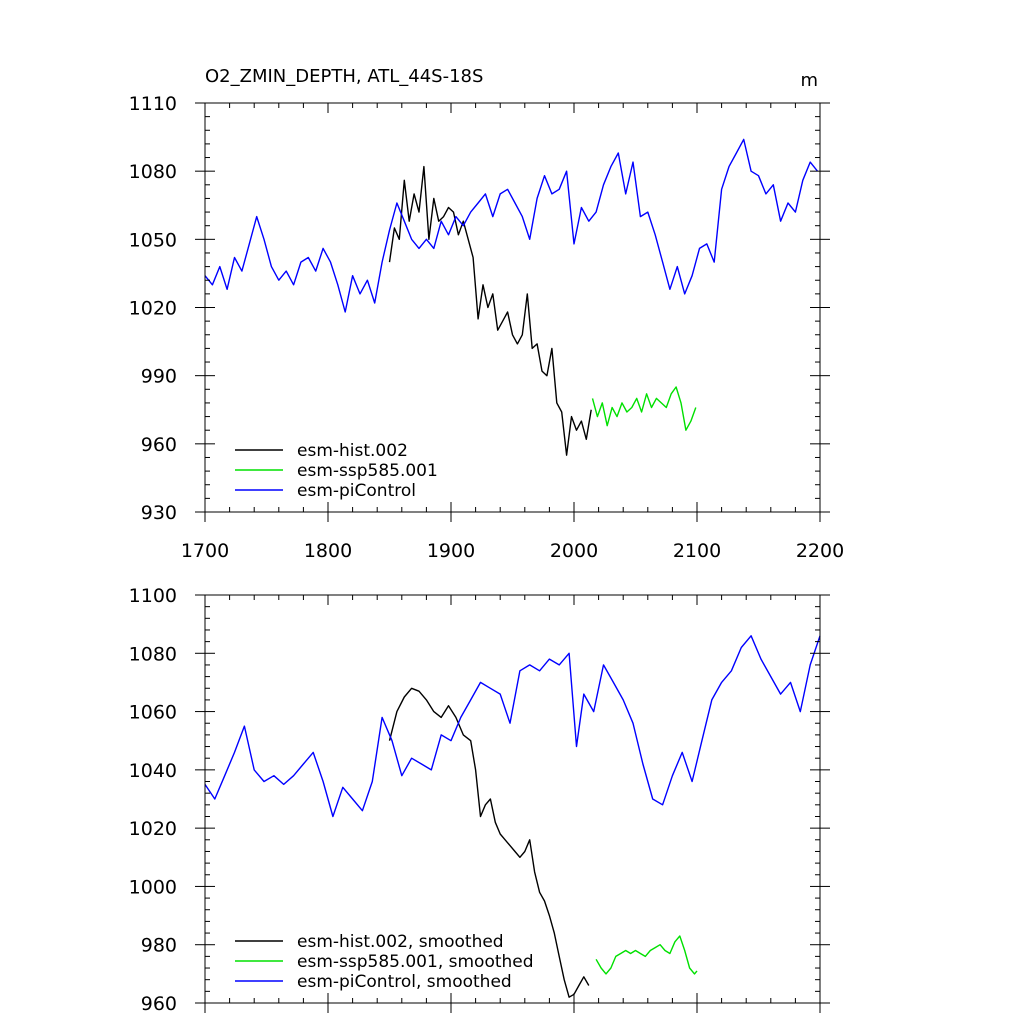 This screenshot has height=1024, width=1024. Describe the element at coordinates (205, 551) in the screenshot. I see `top-xtick-label: 1700` at that location.